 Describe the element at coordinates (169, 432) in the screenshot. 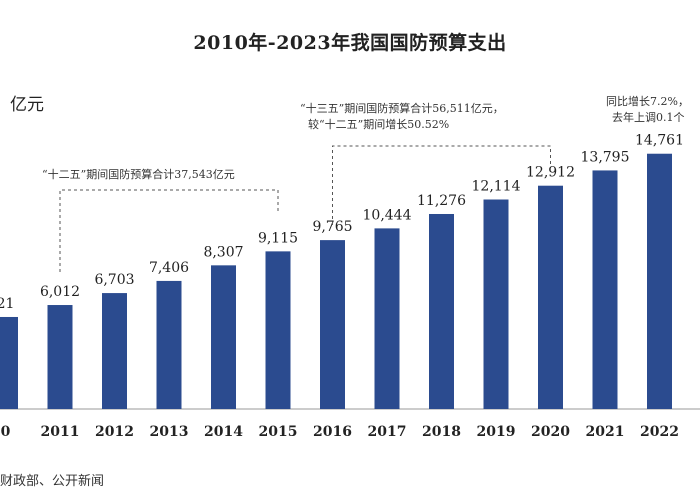

I see `tick-label-2013: 2013` at that location.